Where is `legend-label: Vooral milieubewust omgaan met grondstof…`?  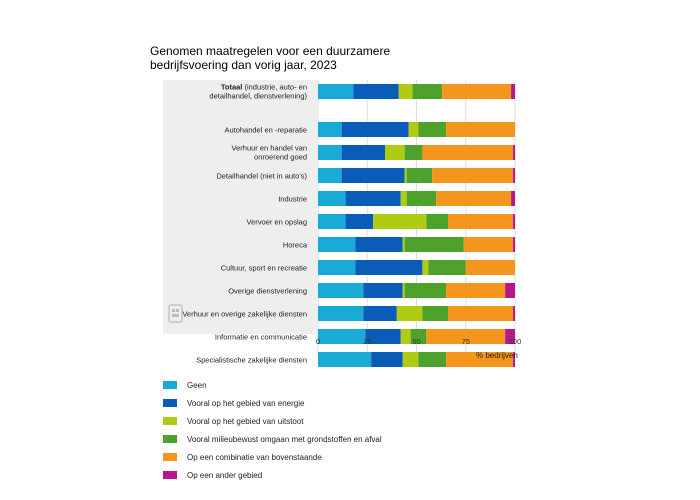 legend-label: Vooral milieubewust omgaan met grondstof… is located at coordinates (284, 439).